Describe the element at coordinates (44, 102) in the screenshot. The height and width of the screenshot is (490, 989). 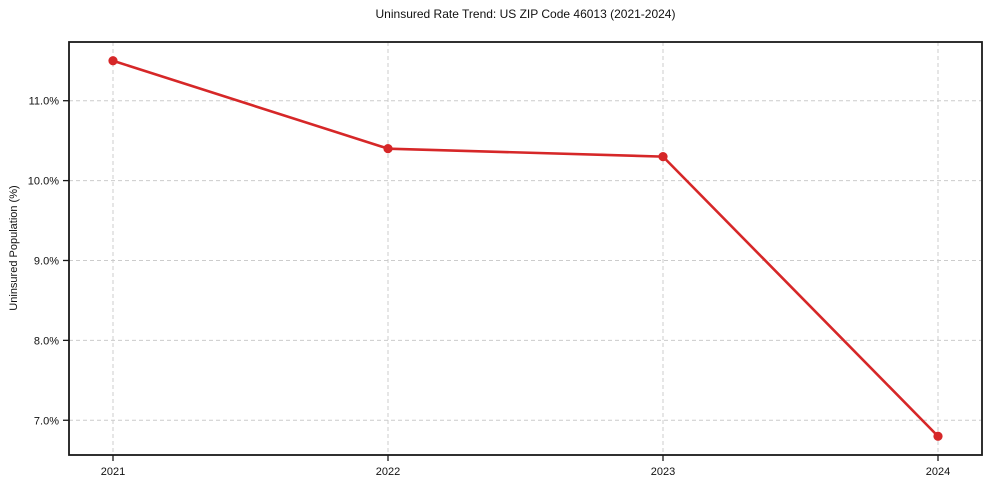
I see `y-tick-label: 11.0%` at that location.